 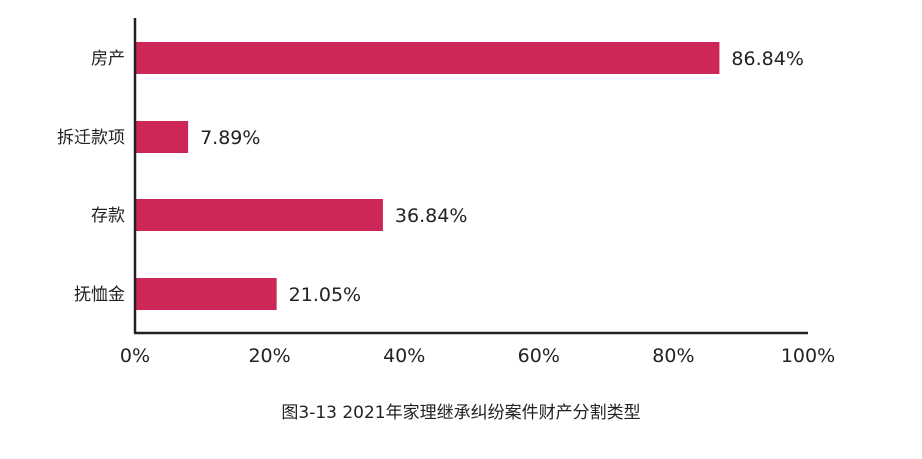 What do you see at coordinates (539, 356) in the screenshot?
I see `x-tick-label: 60%` at bounding box center [539, 356].